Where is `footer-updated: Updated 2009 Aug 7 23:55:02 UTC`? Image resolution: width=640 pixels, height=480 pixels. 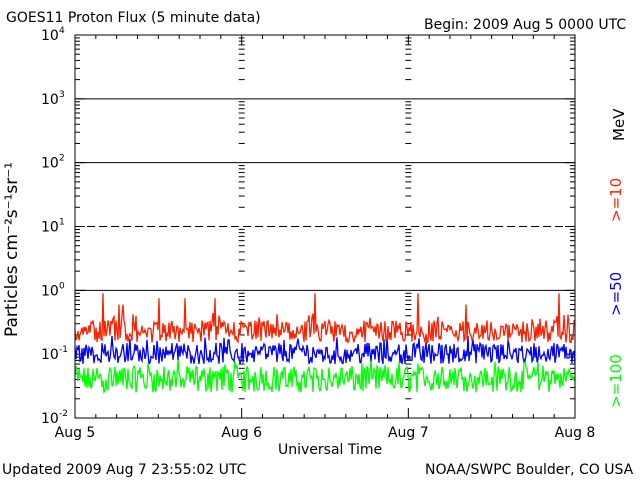 footer-updated: Updated 2009 Aug 7 23:55:02 UTC is located at coordinates (124, 470).